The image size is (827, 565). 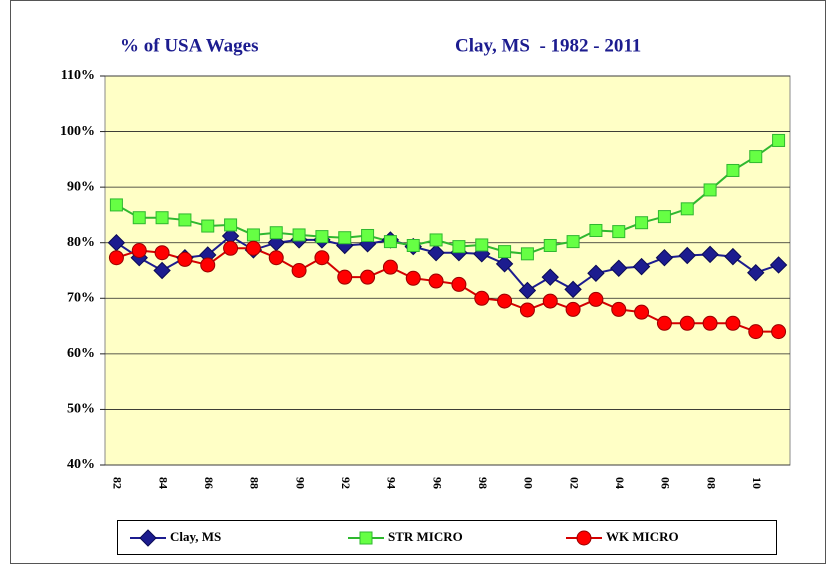 What do you see at coordinates (78, 75) in the screenshot?
I see `y-tick-label: 110%` at bounding box center [78, 75].